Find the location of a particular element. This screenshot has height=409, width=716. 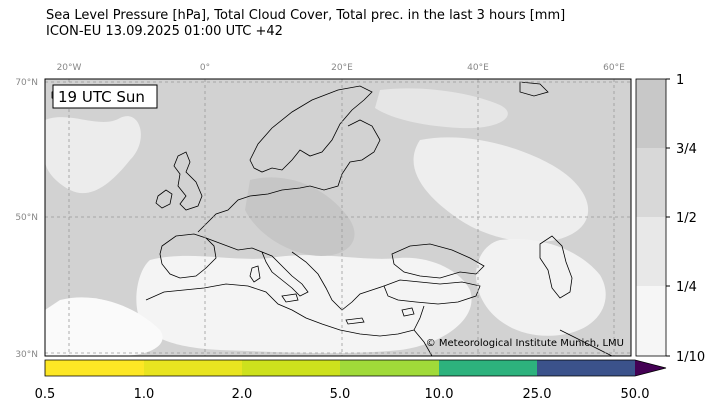

coast-sicily is located at coordinates (290, 298).